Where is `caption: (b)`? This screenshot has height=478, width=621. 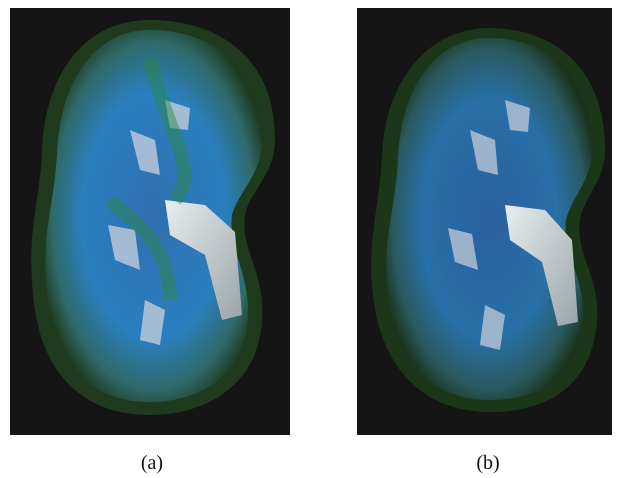 caption: (b) is located at coordinates (487, 463).